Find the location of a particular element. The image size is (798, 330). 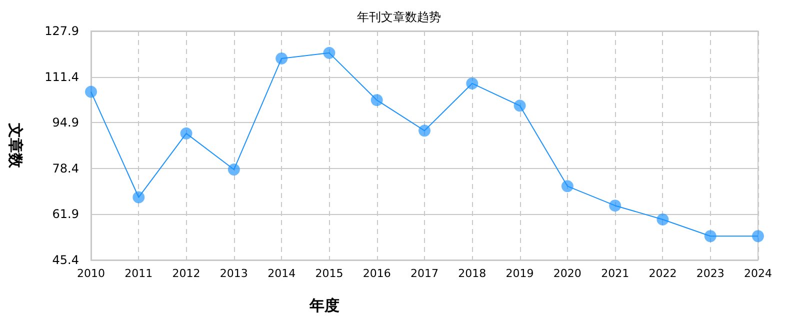

x-tick-label: 2017 is located at coordinates (424, 273).